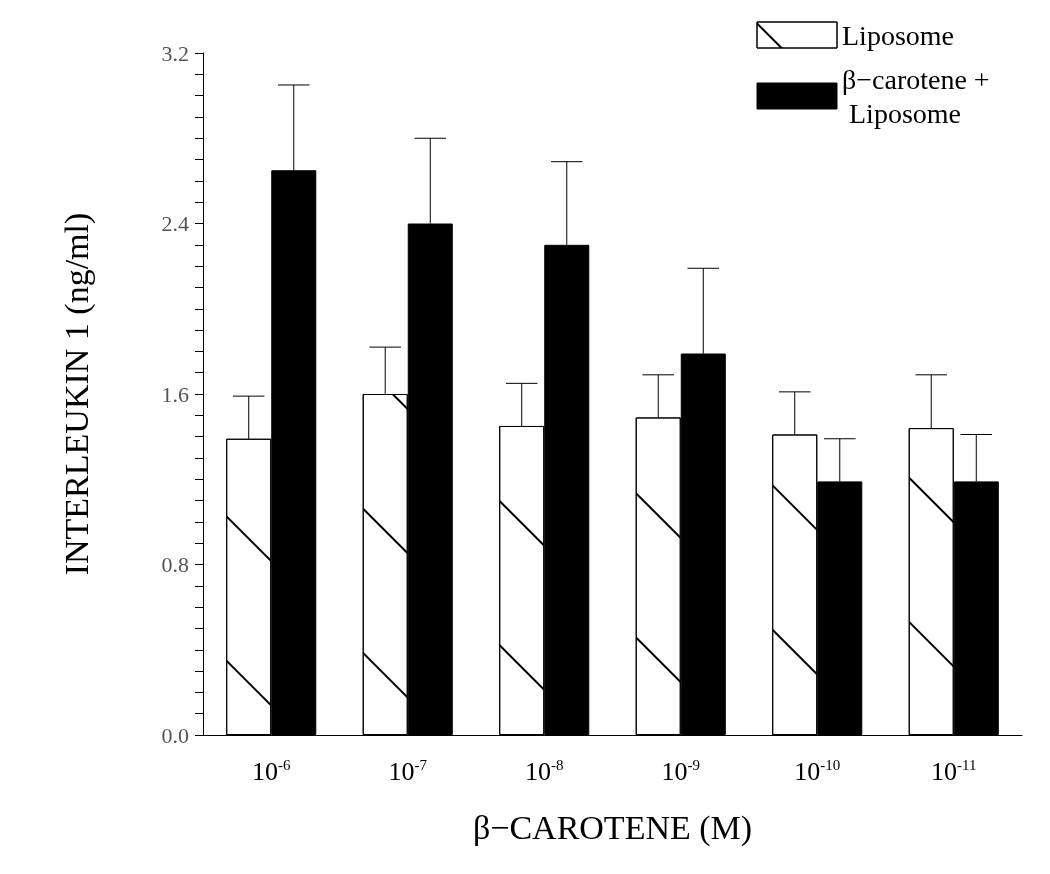 The width and height of the screenshot is (1050, 874). I want to click on y-tick-label: 3.2, so click(175, 53).